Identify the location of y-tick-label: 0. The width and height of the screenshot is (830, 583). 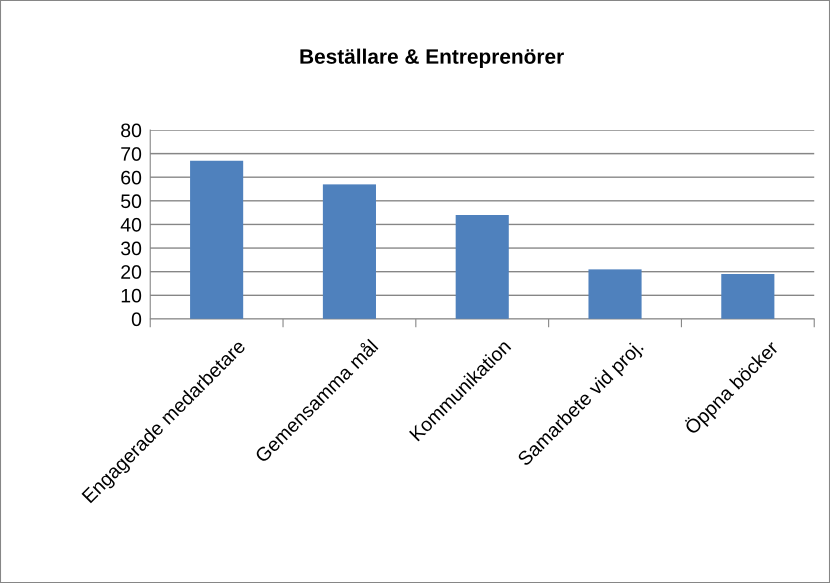
(137, 319).